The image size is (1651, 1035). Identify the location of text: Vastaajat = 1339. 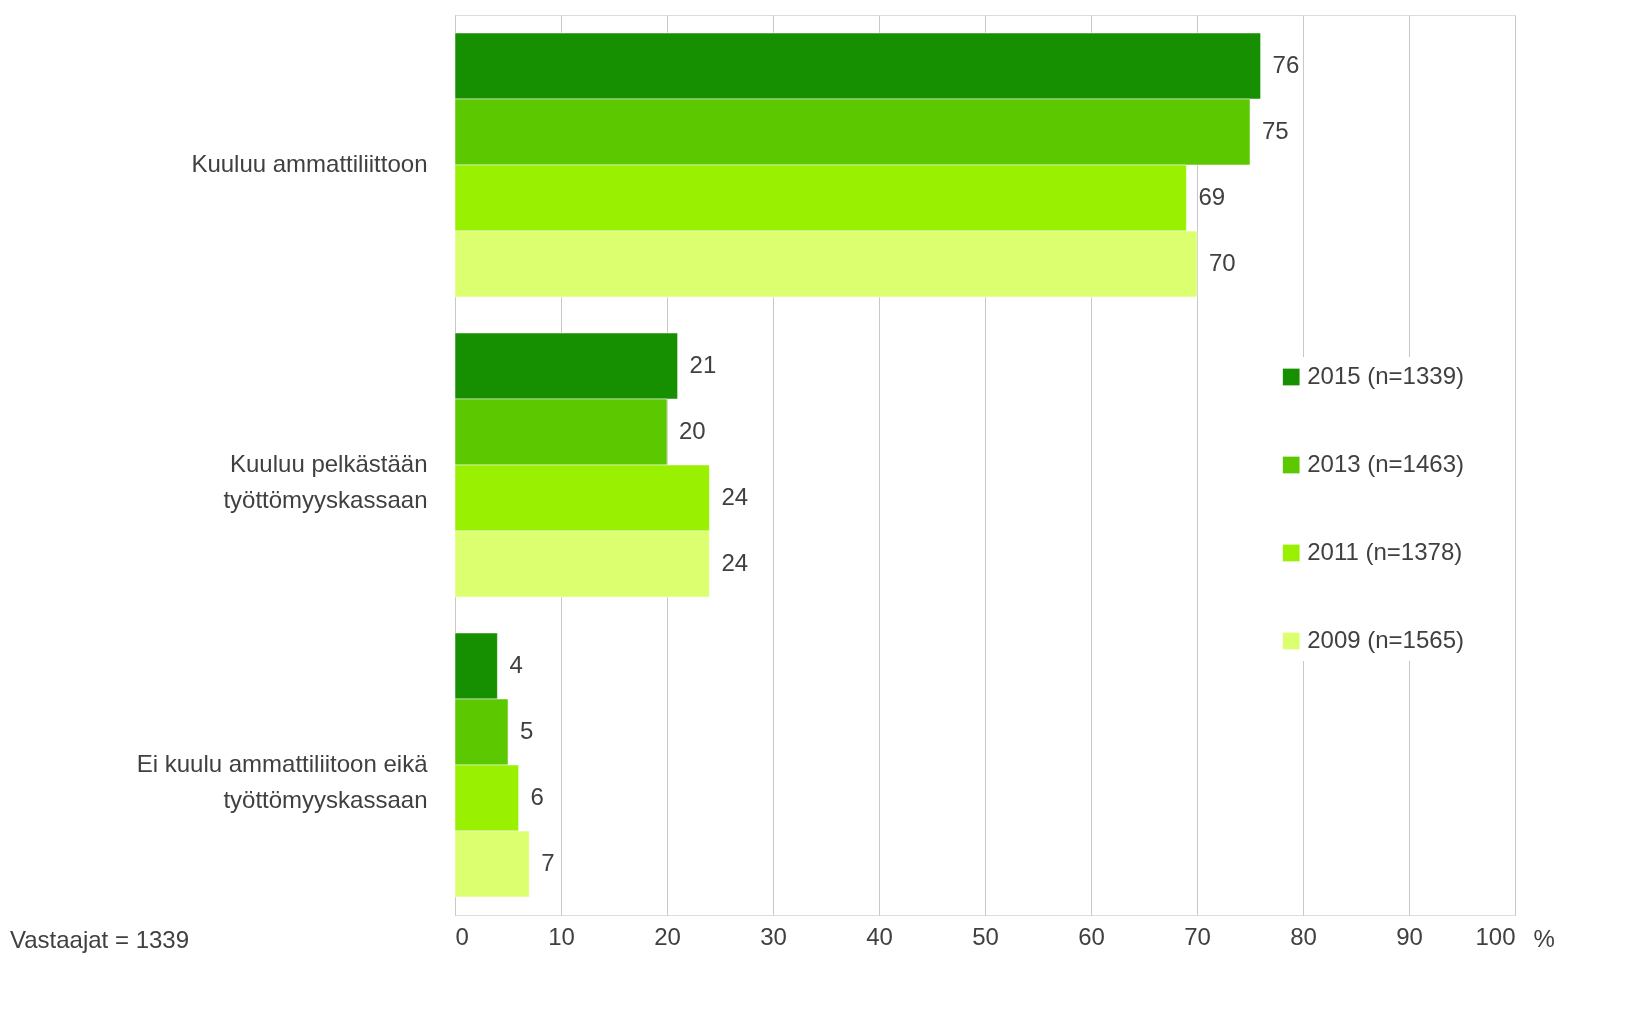
(100, 939).